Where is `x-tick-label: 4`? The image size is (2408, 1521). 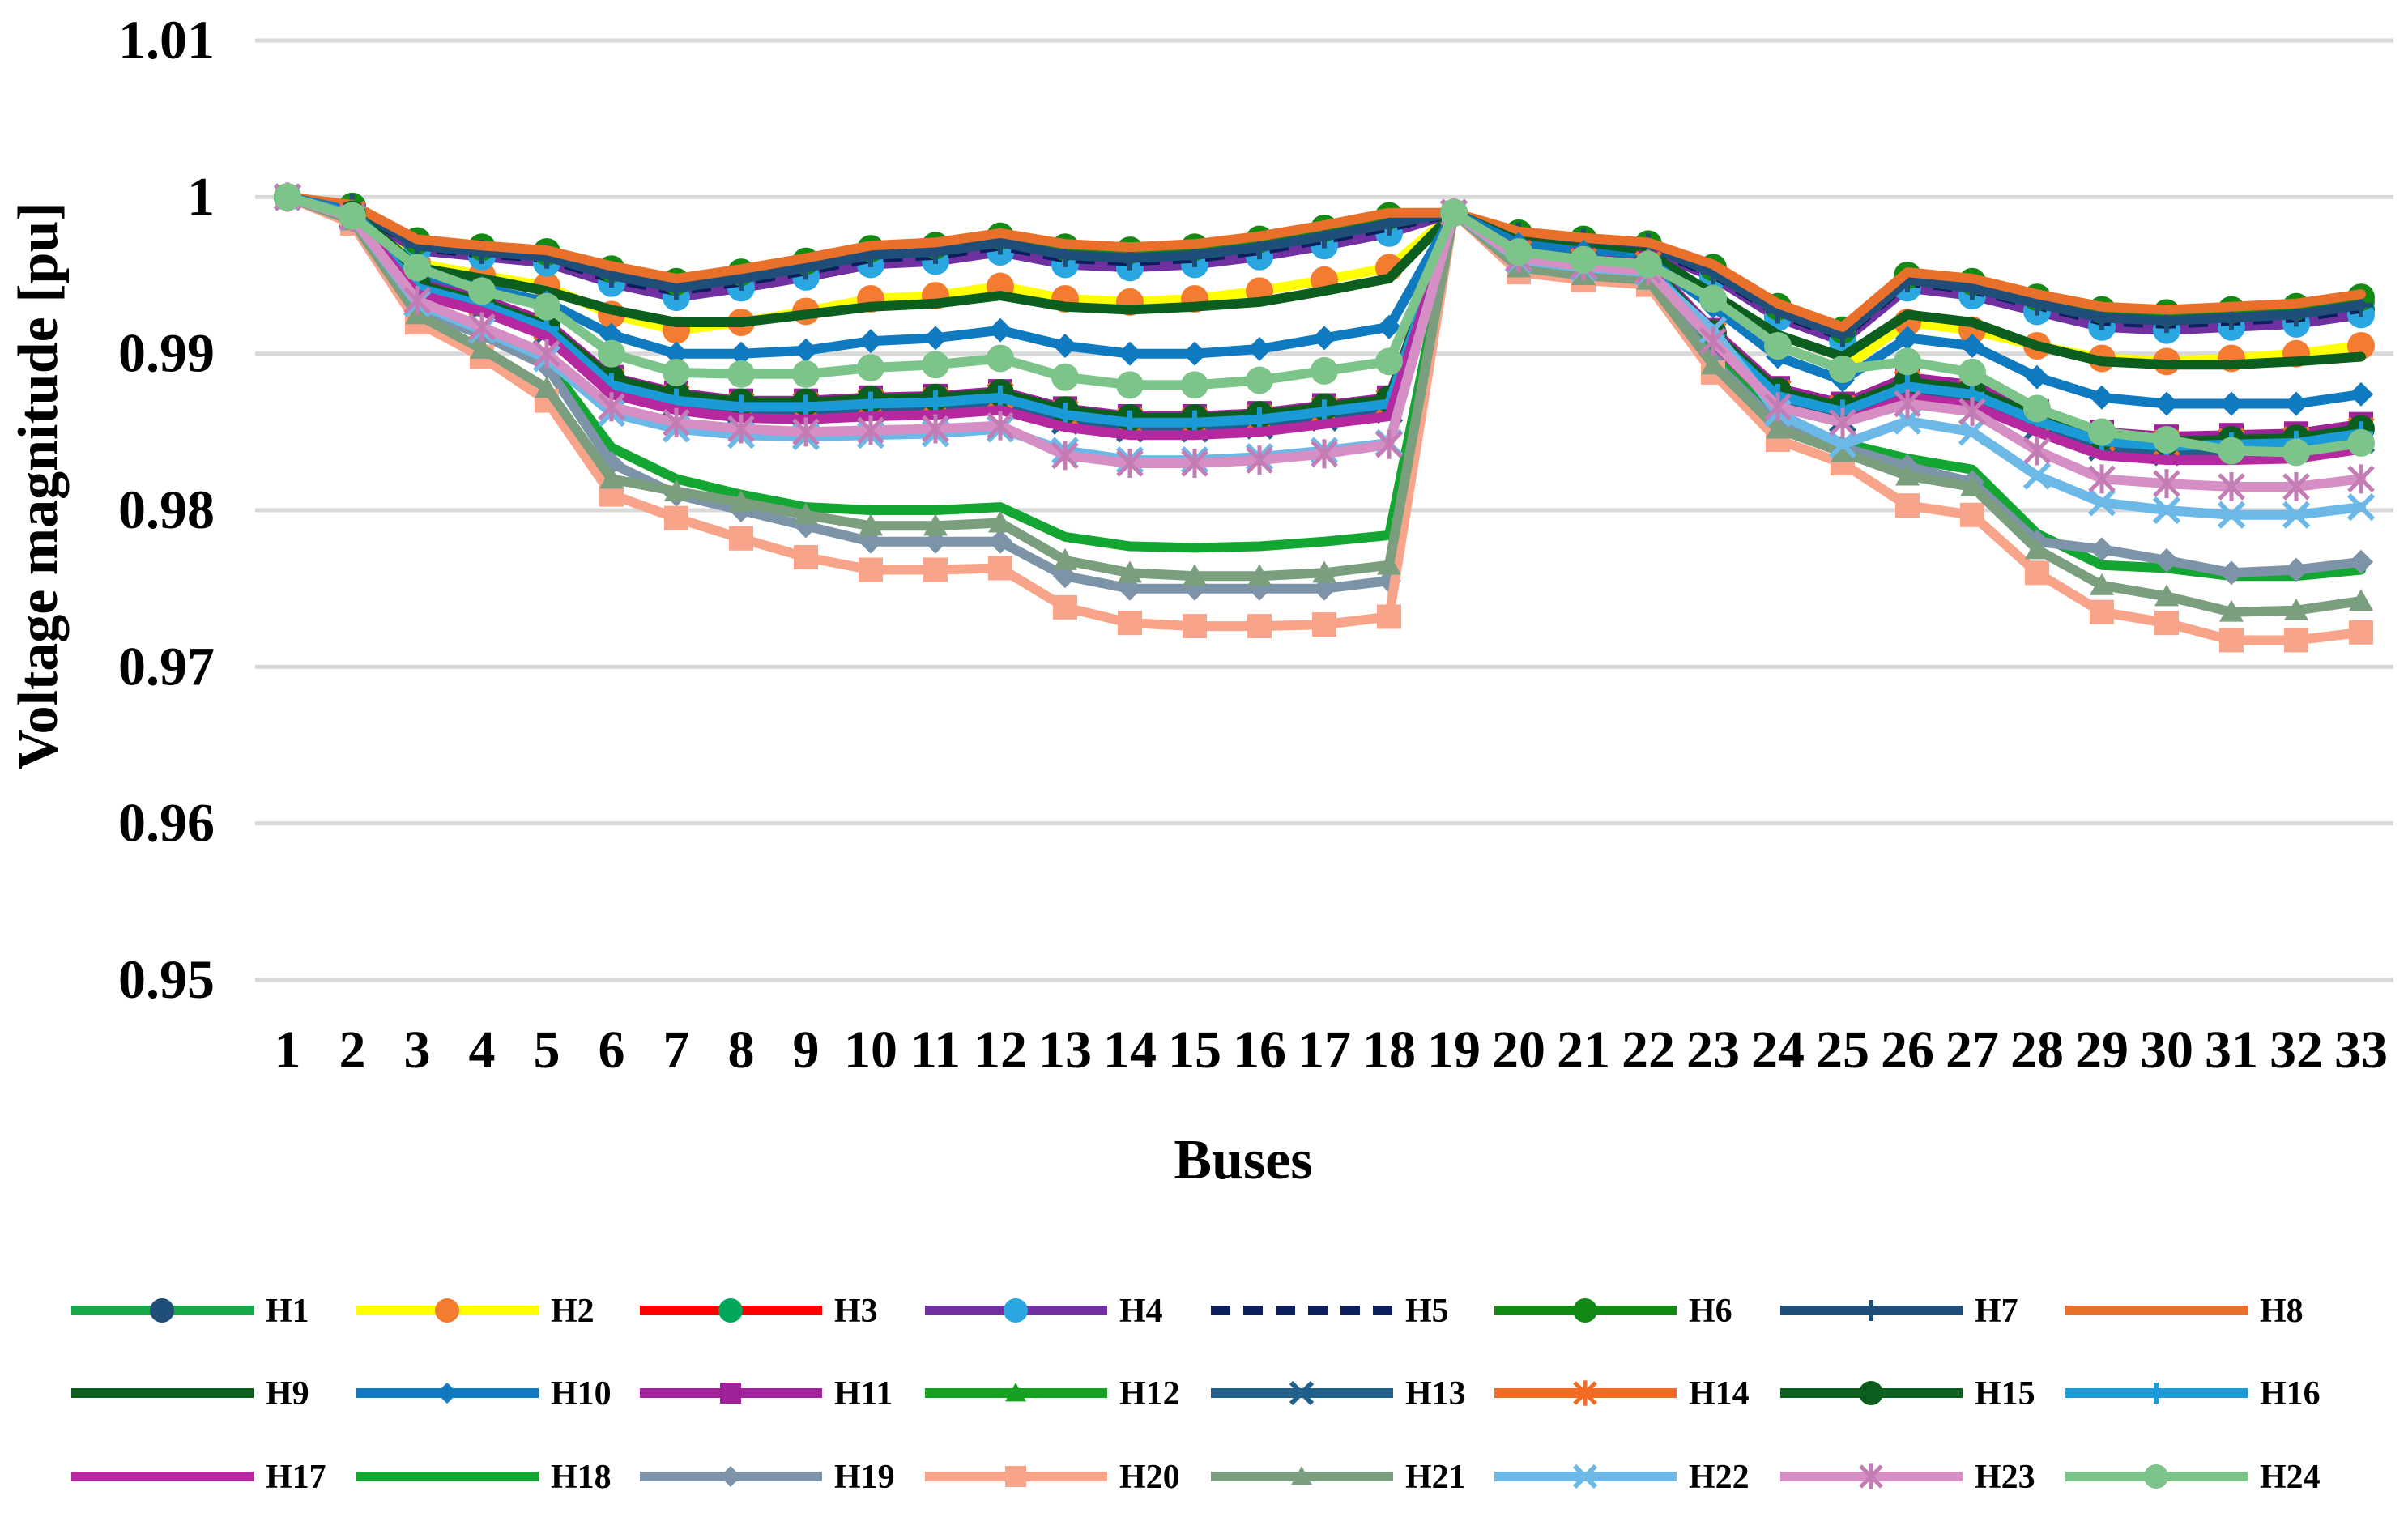
x-tick-label: 4 is located at coordinates (483, 1050).